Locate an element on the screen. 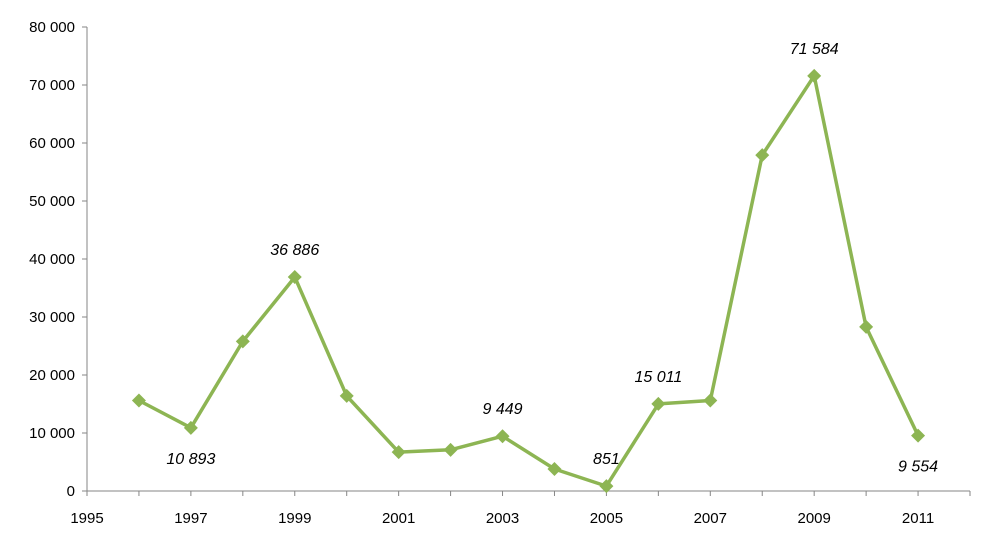 The height and width of the screenshot is (537, 1004). y-tick-label: 20 000 is located at coordinates (52, 375).